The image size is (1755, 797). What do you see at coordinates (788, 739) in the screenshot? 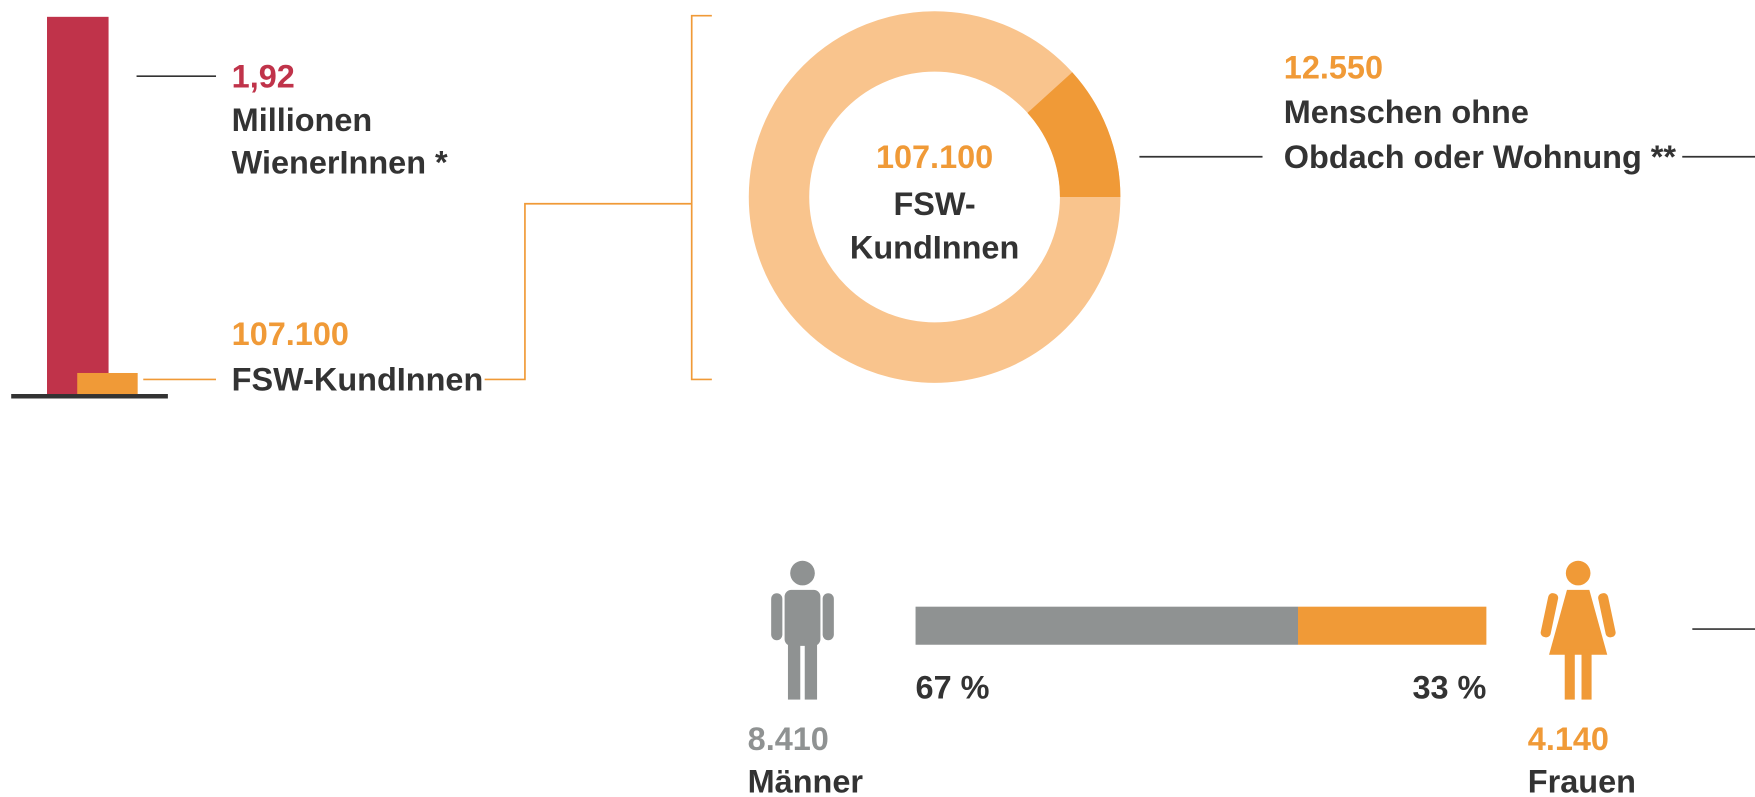
I see `men-count: 8.410` at bounding box center [788, 739].